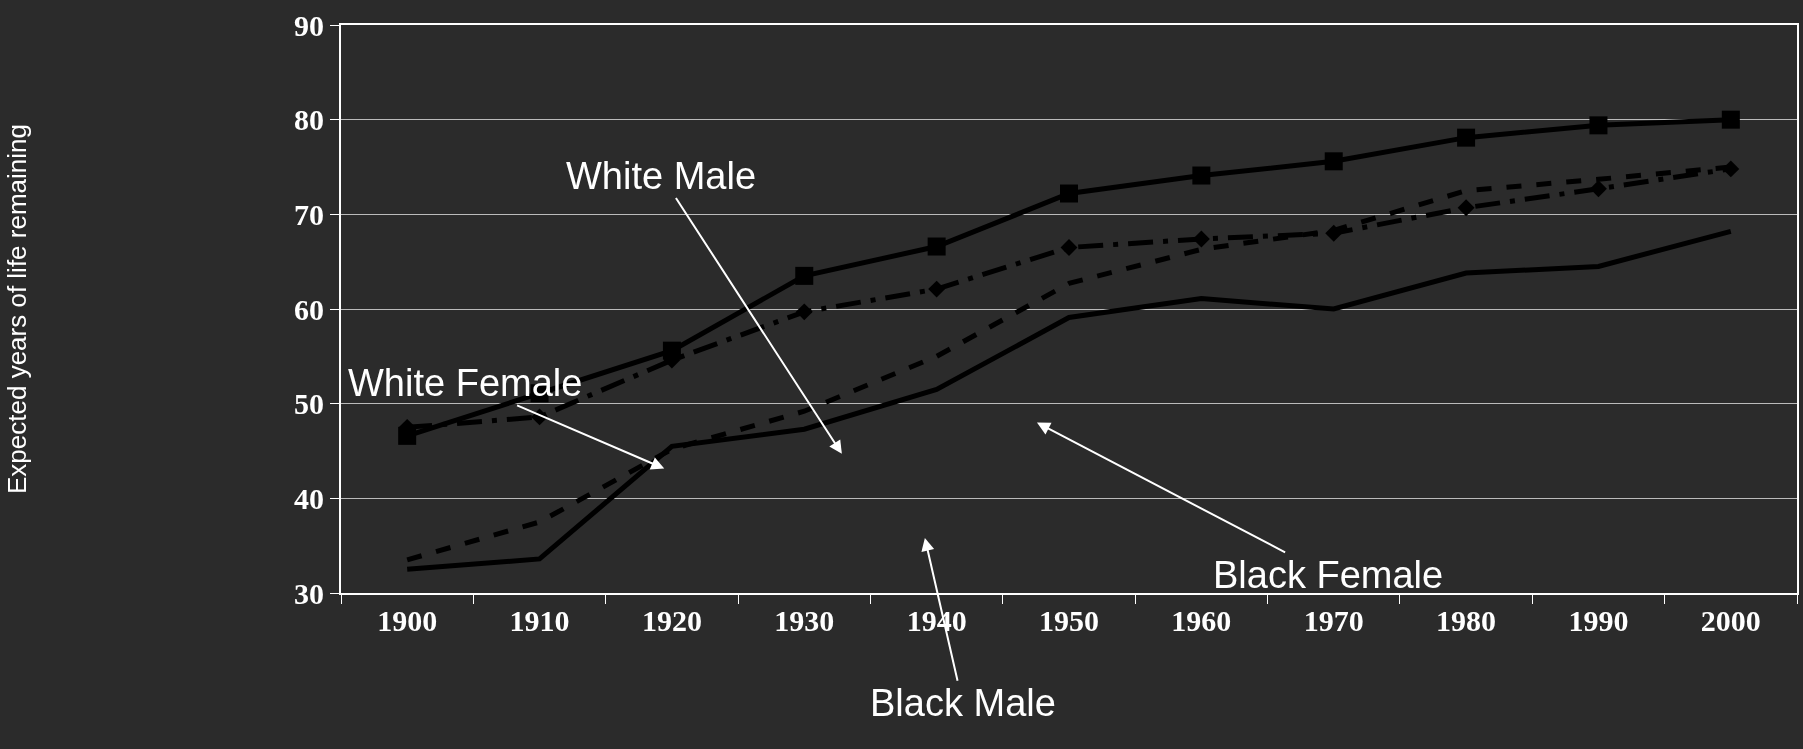  I want to click on text: Expected years of life remaining, so click(17, 309).